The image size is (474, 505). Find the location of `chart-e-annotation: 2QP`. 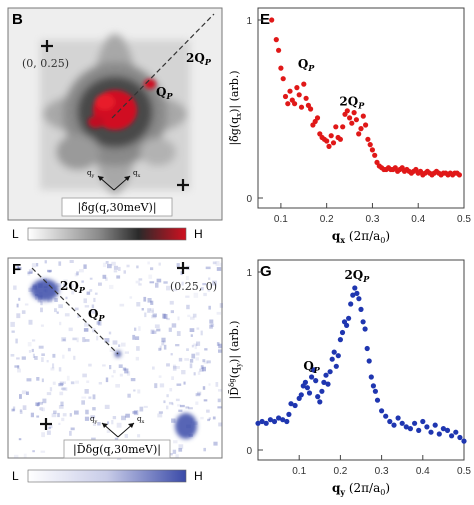

chart-e-annotation: 2QP is located at coordinates (352, 102).